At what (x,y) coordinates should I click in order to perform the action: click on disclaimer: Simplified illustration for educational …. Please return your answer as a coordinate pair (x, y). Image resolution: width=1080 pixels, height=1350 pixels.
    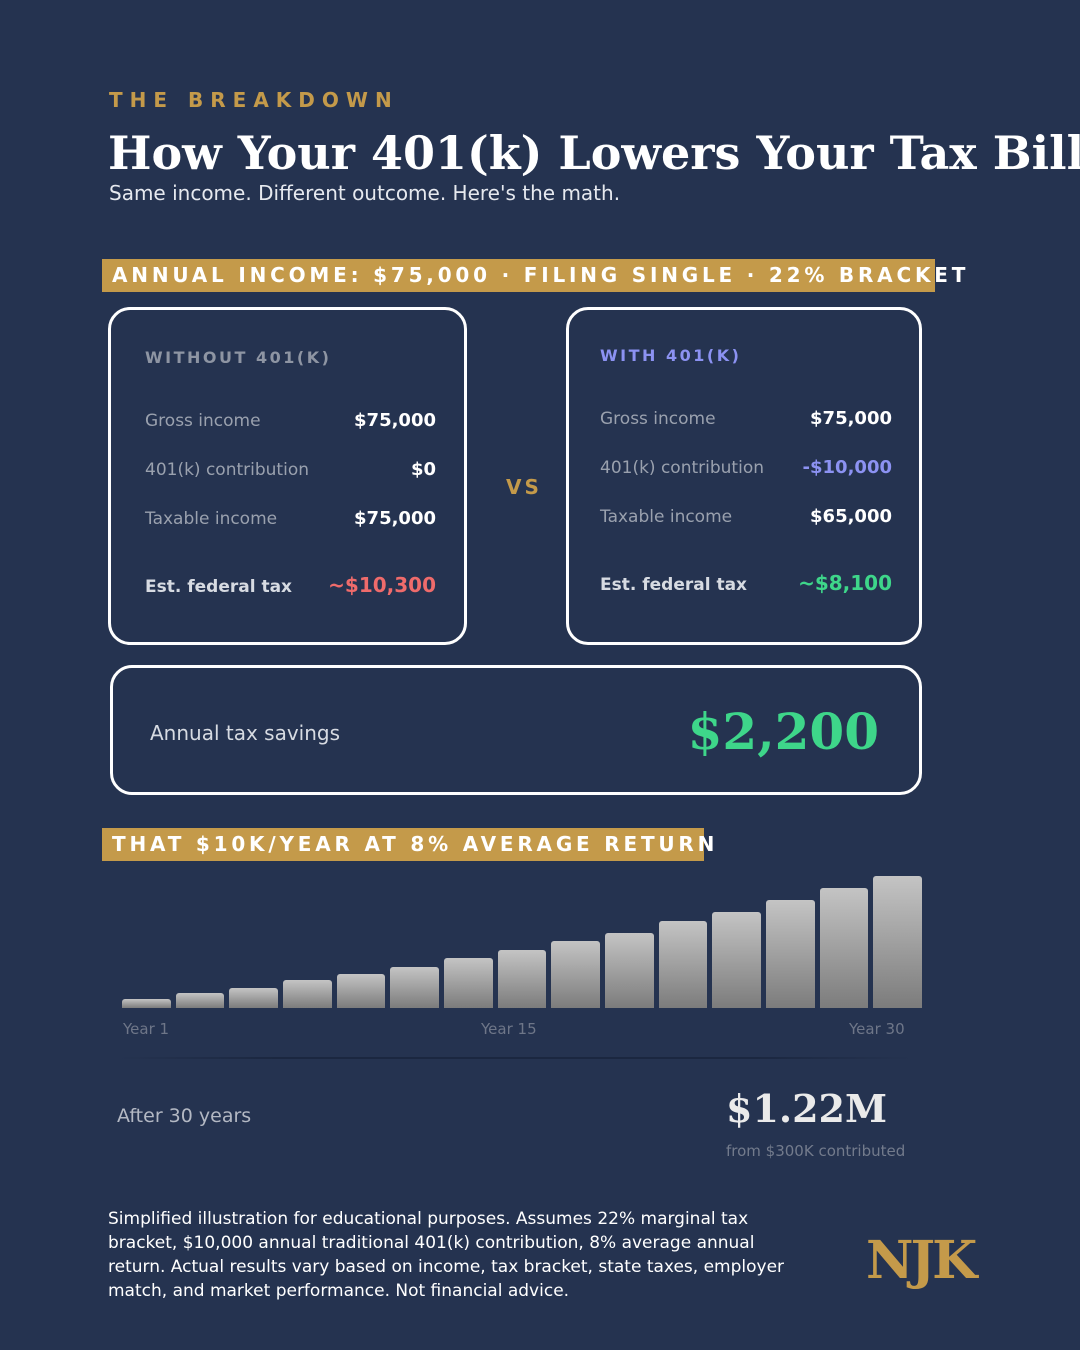
    Looking at the image, I should click on (446, 1255).